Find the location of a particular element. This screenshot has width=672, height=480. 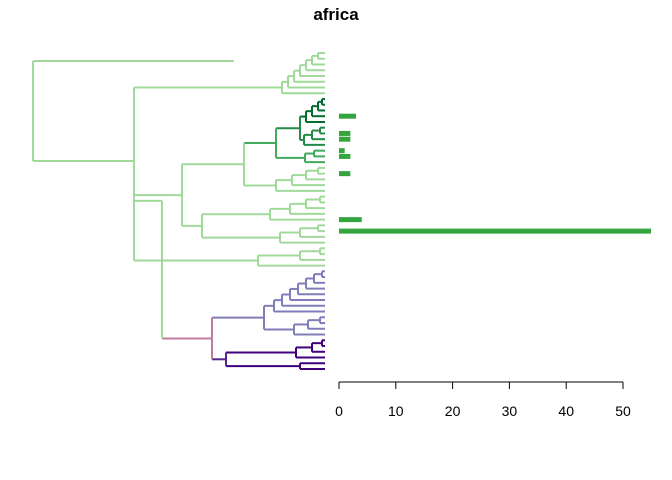

x-tick-label: 30 is located at coordinates (510, 411).